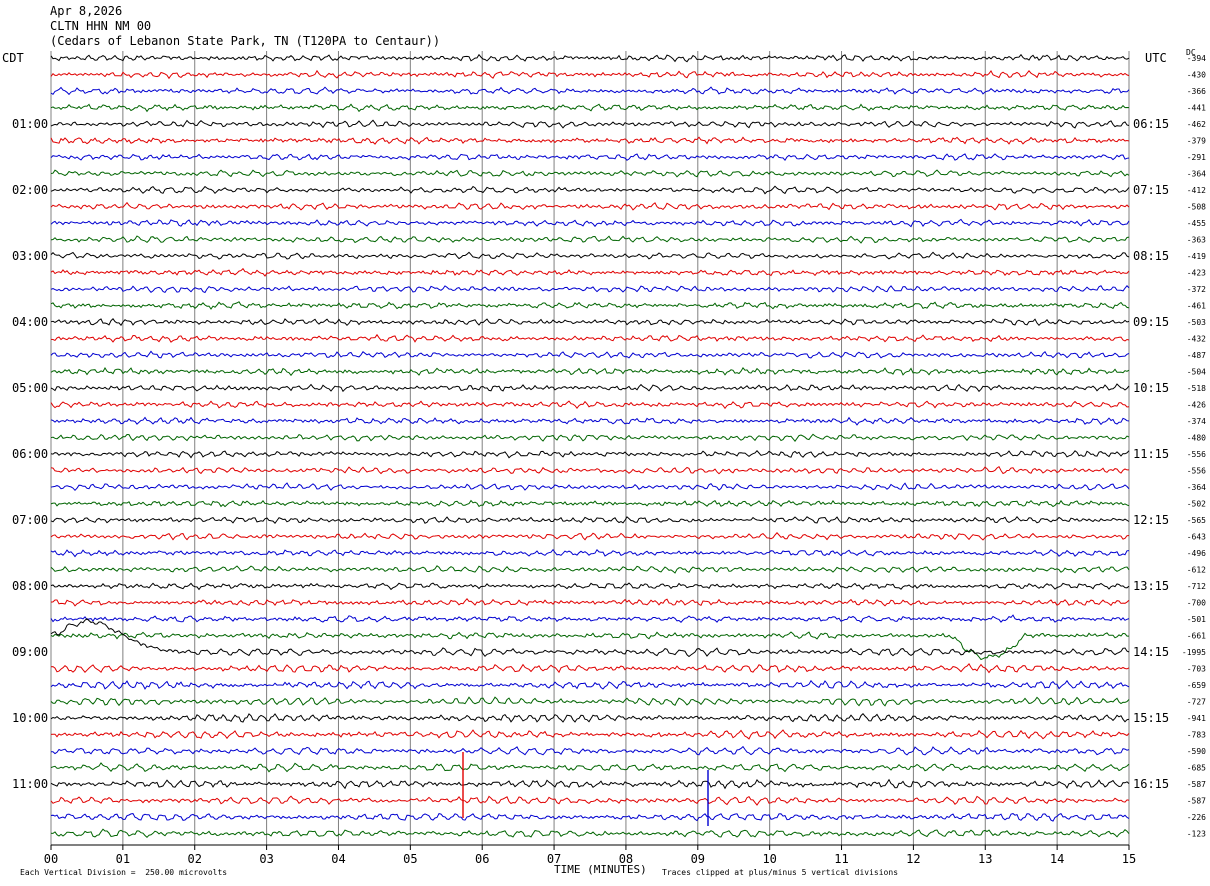 The height and width of the screenshot is (886, 1210). Describe the element at coordinates (1196, 438) in the screenshot. I see `dc-offset-label: -480` at that location.